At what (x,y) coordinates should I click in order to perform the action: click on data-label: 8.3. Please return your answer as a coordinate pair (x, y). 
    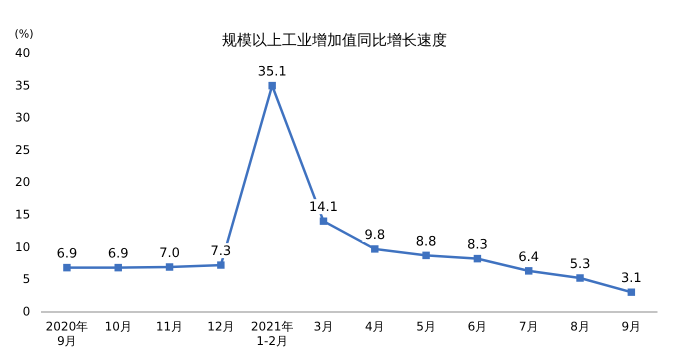
    Looking at the image, I should click on (477, 245).